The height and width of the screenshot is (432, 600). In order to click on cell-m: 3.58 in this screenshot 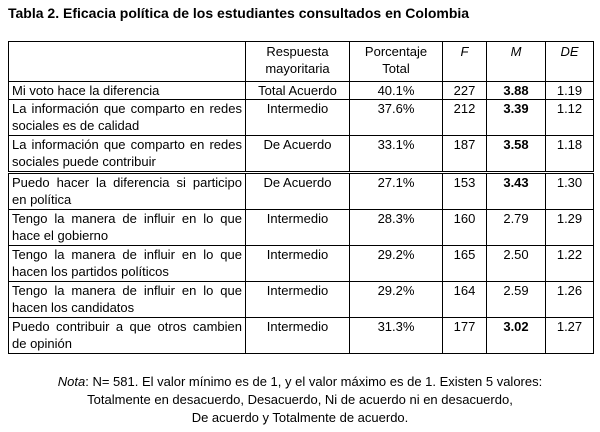, I will do `click(516, 154)`.